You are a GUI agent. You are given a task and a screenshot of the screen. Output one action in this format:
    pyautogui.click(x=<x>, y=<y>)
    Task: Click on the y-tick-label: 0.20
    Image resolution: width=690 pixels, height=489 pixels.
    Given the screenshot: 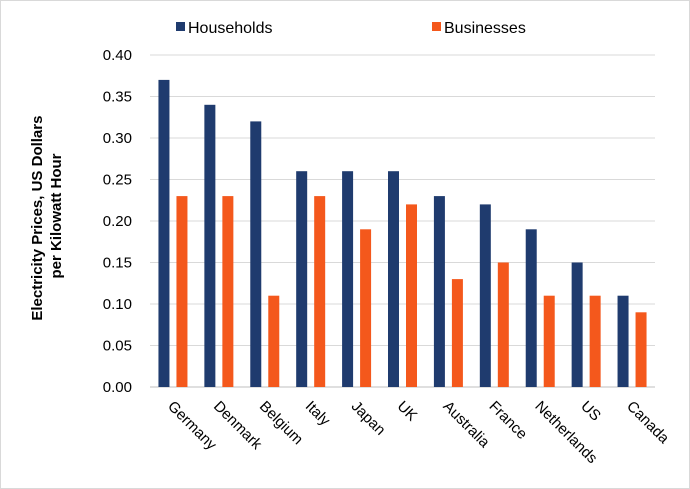 What is the action you would take?
    pyautogui.click(x=117, y=221)
    